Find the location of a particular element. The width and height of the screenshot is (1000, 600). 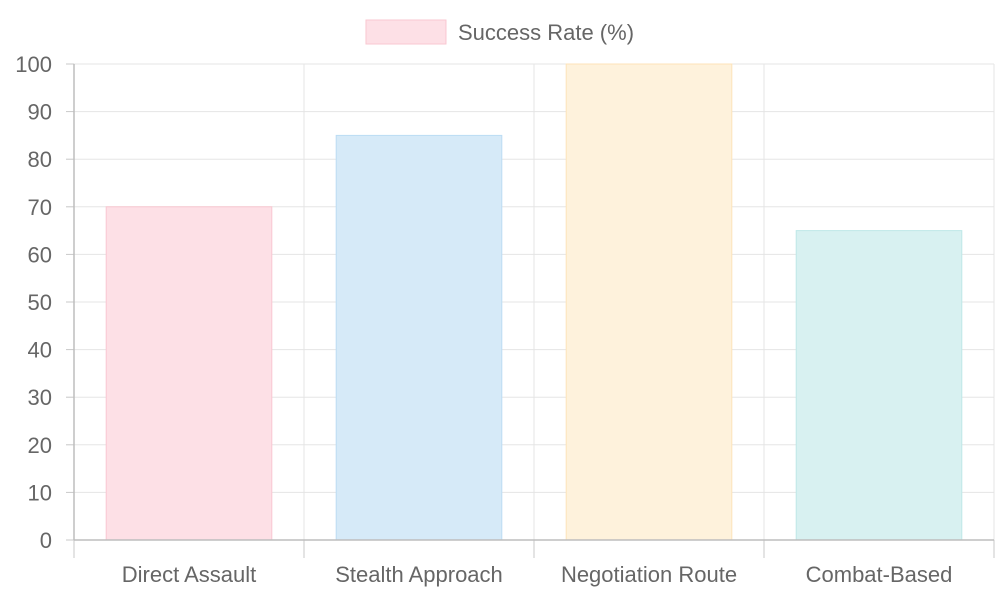

y-tick-label: 0 is located at coordinates (46, 540).